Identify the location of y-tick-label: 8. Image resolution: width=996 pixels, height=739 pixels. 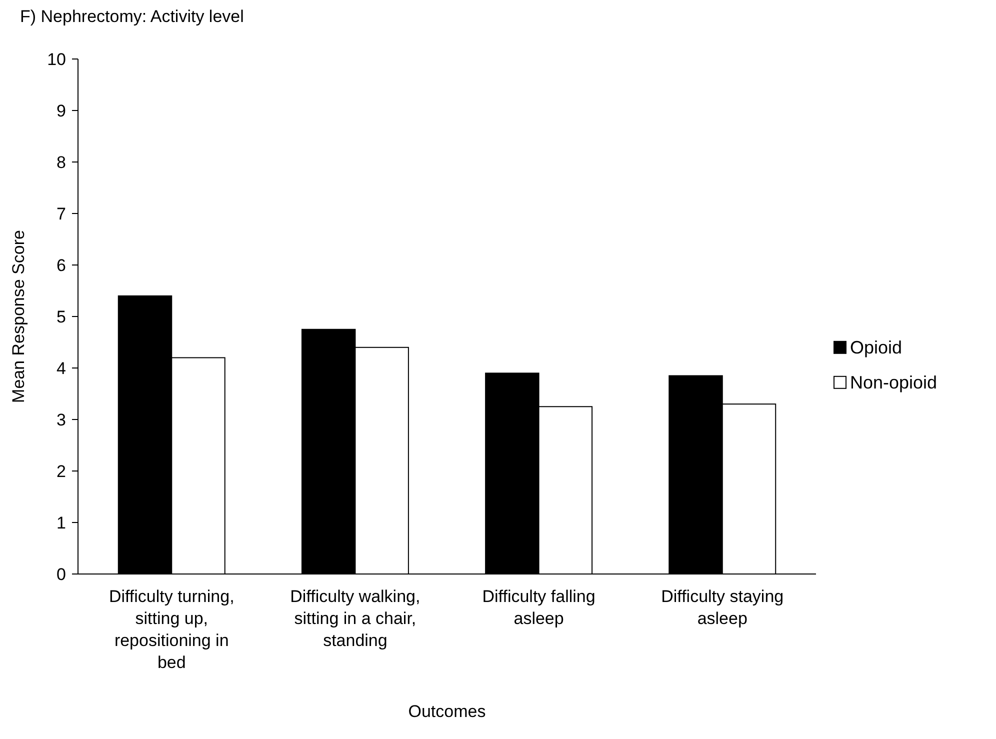
(61, 162).